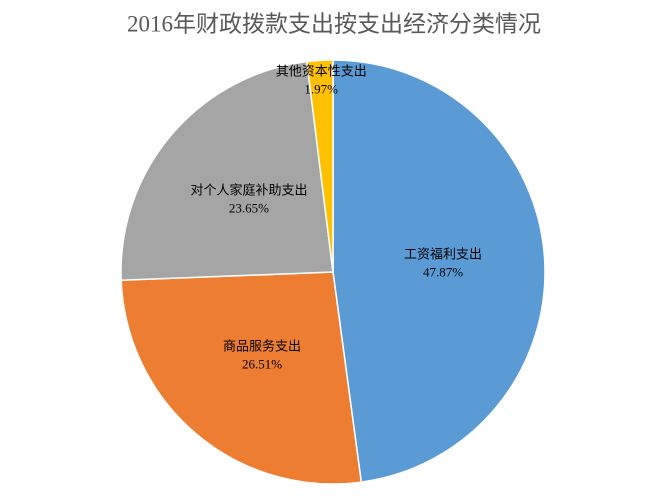  I want to click on slice-label: 其他资本性支出, so click(321, 71).